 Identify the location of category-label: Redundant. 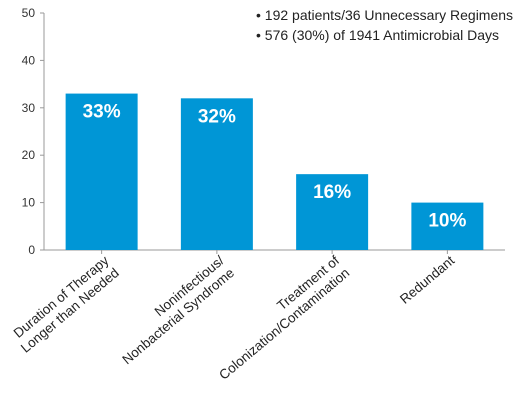
(427, 280).